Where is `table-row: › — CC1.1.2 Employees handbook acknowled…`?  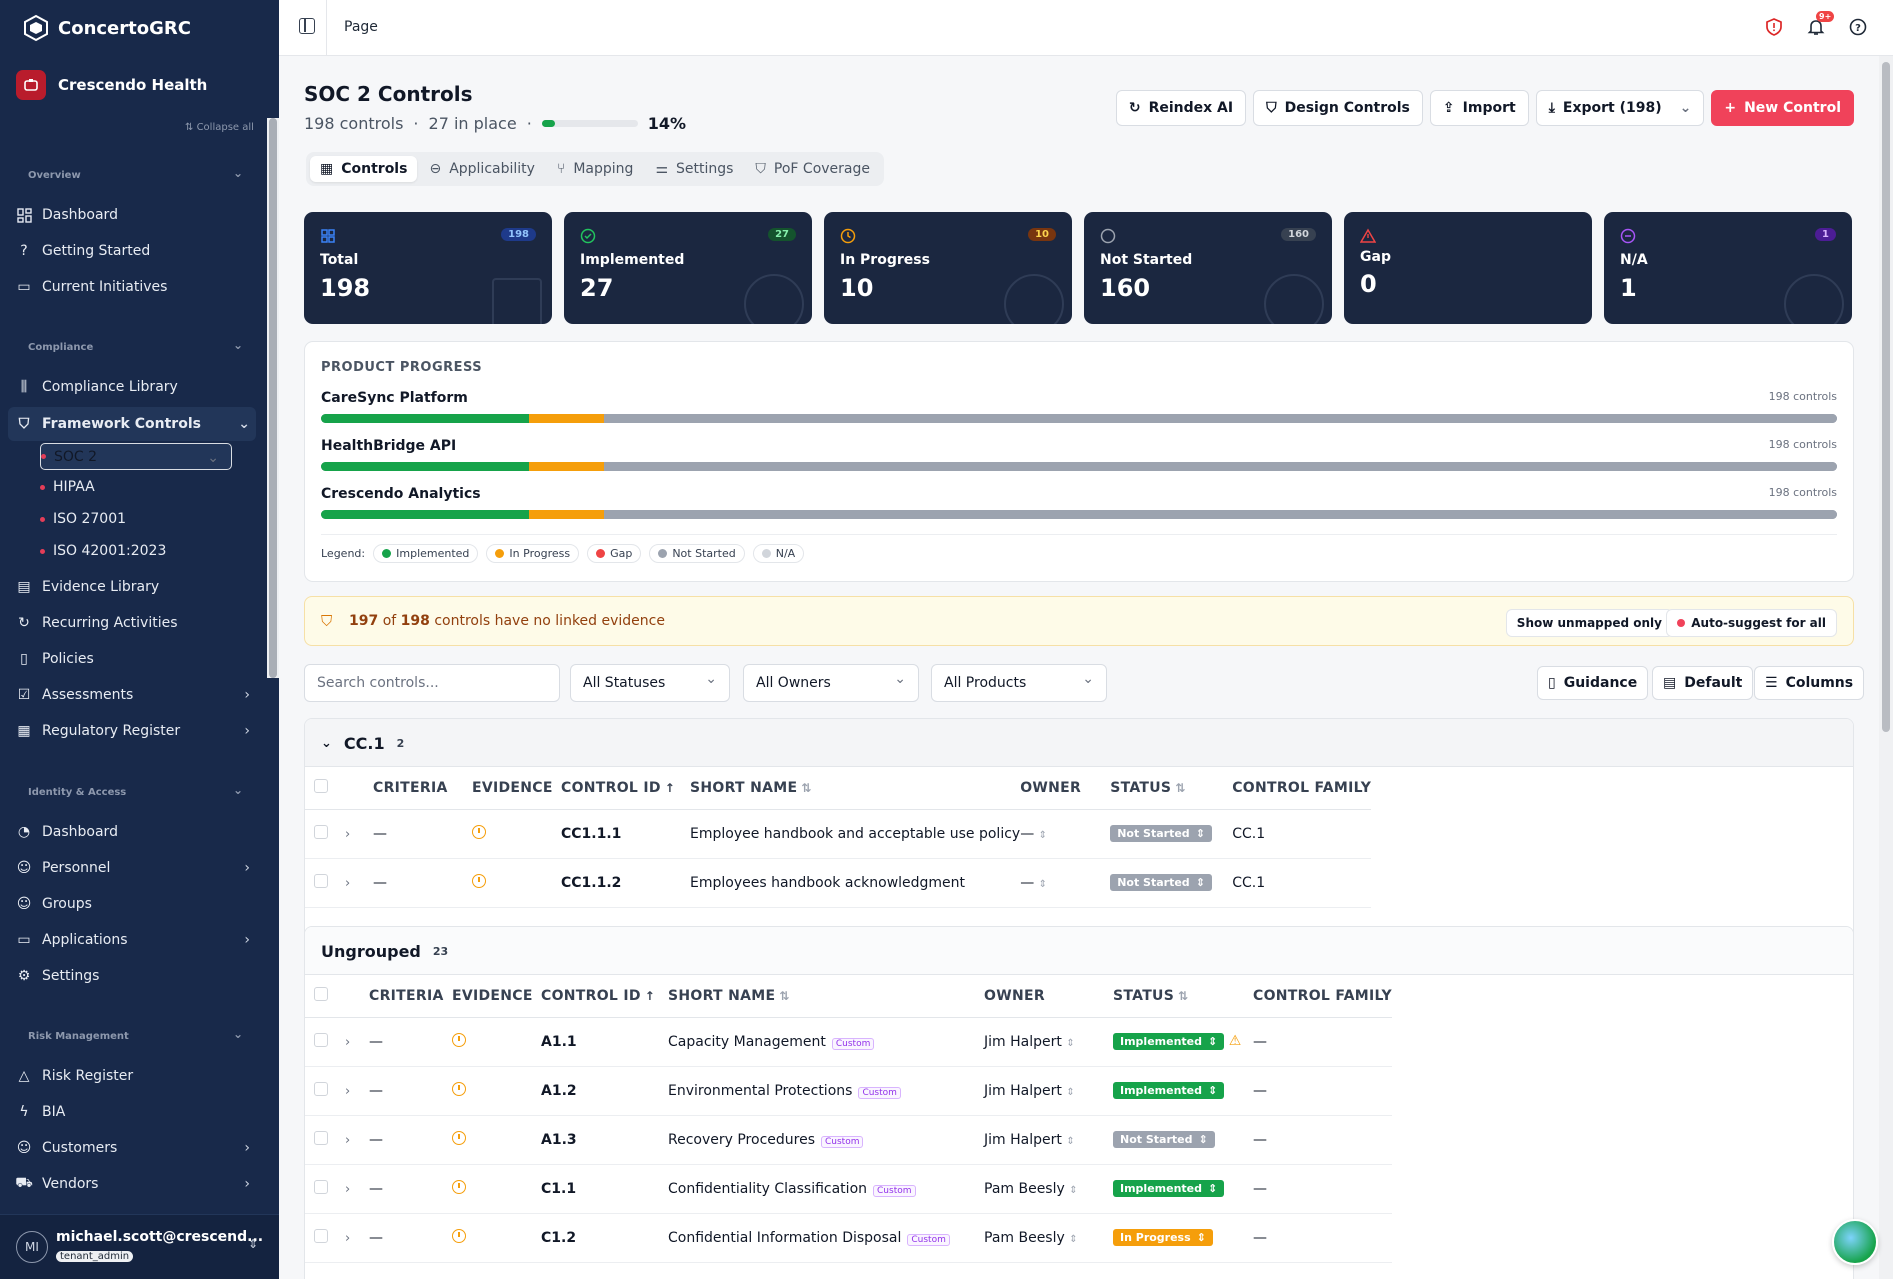 table-row: › — CC1.1.2 Employees handbook acknowled… is located at coordinates (838, 883).